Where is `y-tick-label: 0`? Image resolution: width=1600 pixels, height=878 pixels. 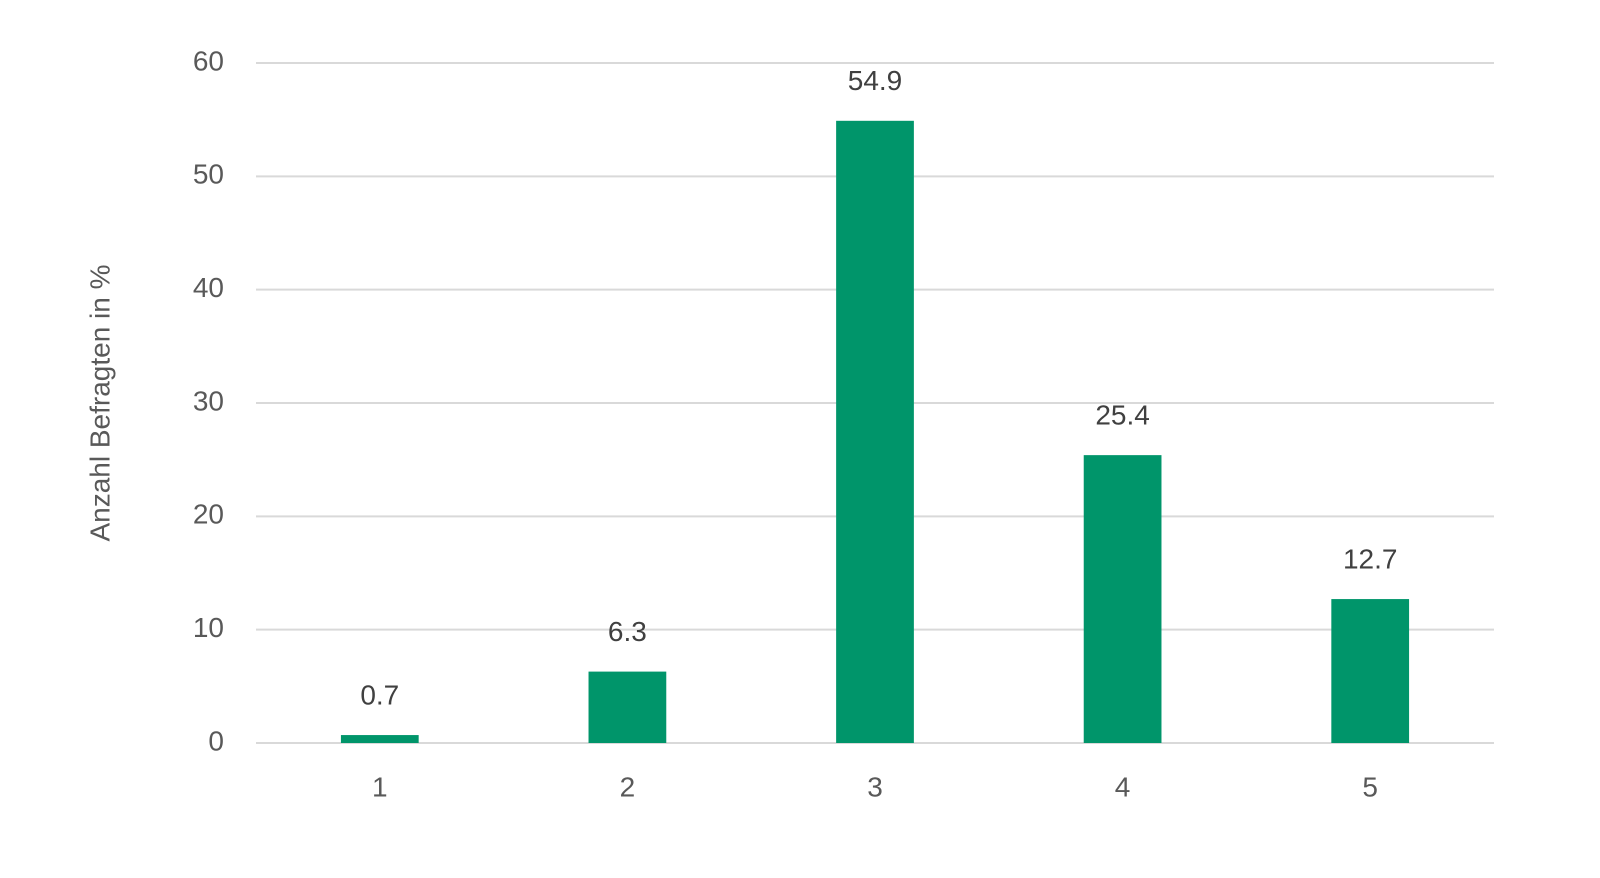 y-tick-label: 0 is located at coordinates (216, 740).